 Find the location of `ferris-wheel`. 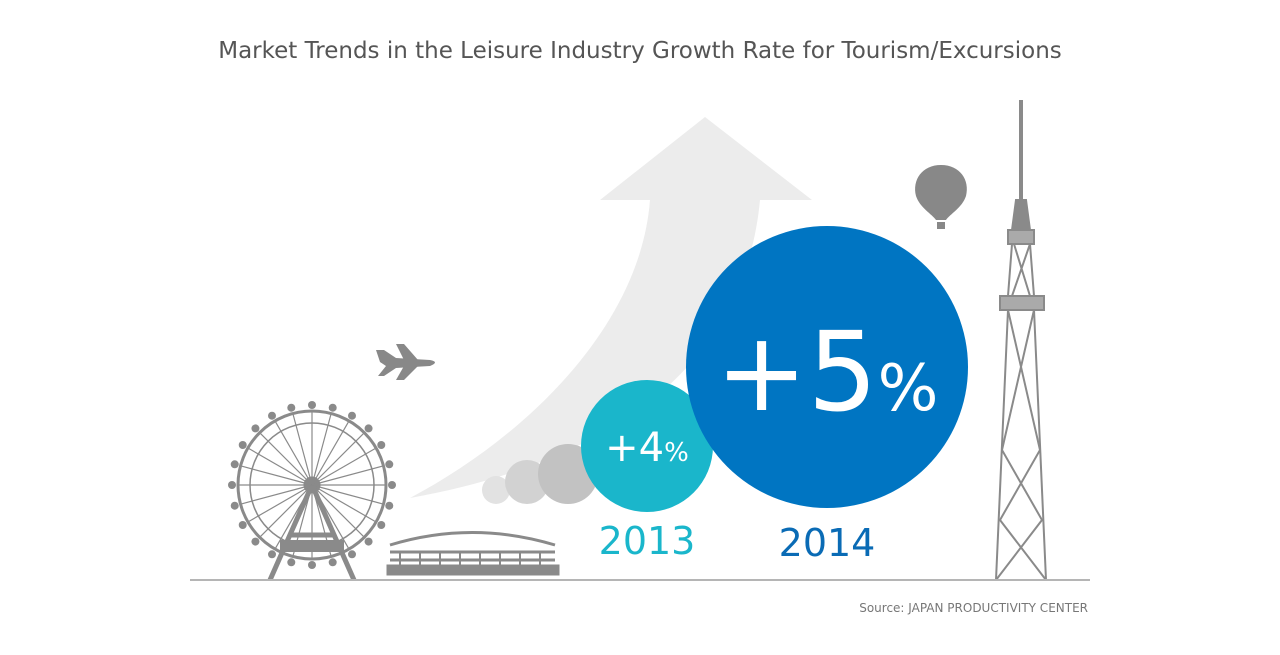

ferris-wheel is located at coordinates (312, 491).